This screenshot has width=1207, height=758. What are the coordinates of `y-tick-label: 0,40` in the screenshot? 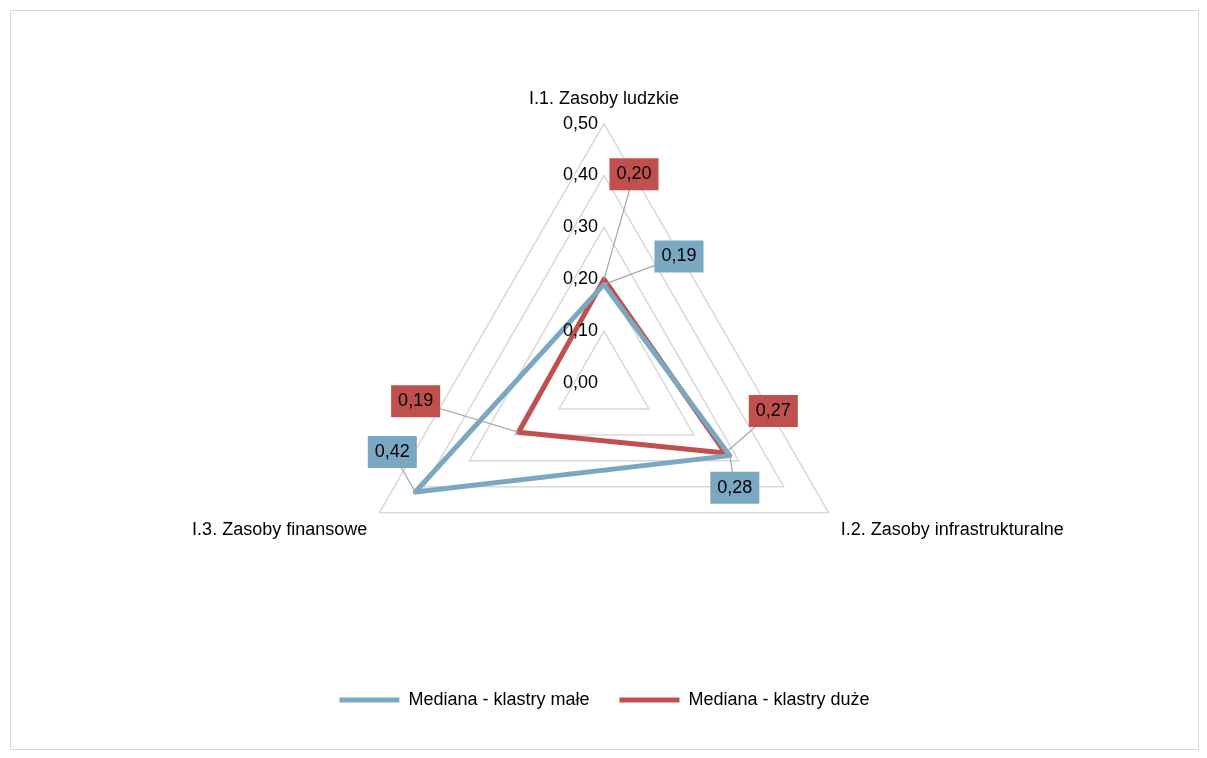 It's located at (580, 174).